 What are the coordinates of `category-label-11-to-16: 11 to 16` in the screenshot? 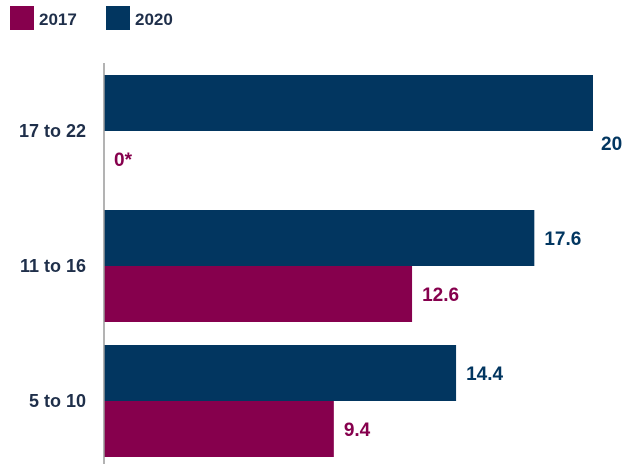 It's located at (53, 266).